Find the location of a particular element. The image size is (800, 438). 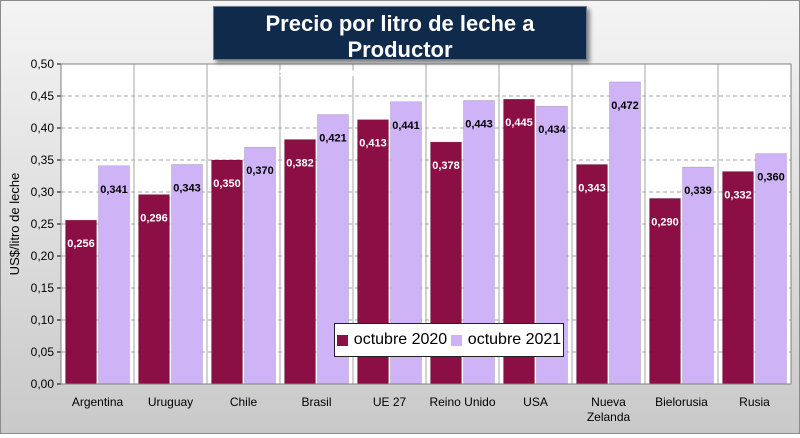

data-label: 0,360 is located at coordinates (771, 178).